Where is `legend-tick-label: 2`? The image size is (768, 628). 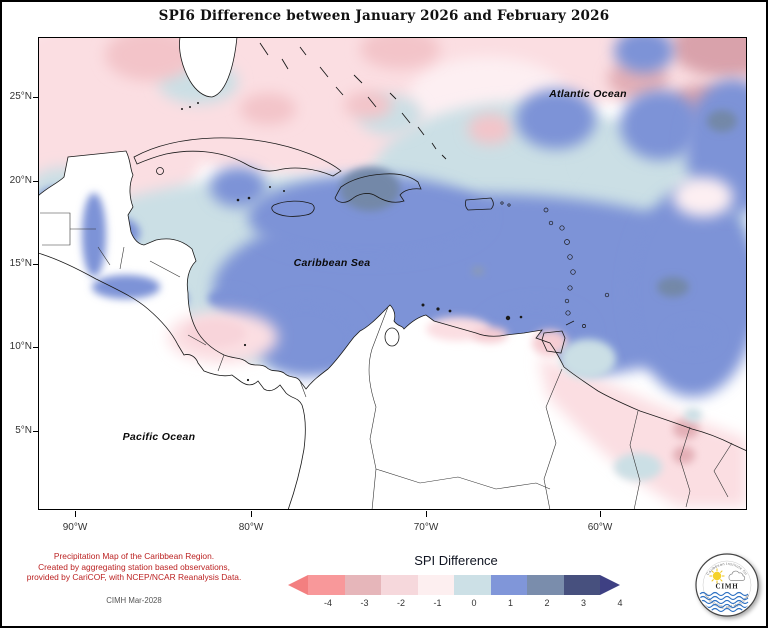 legend-tick-label: 2 is located at coordinates (547, 603).